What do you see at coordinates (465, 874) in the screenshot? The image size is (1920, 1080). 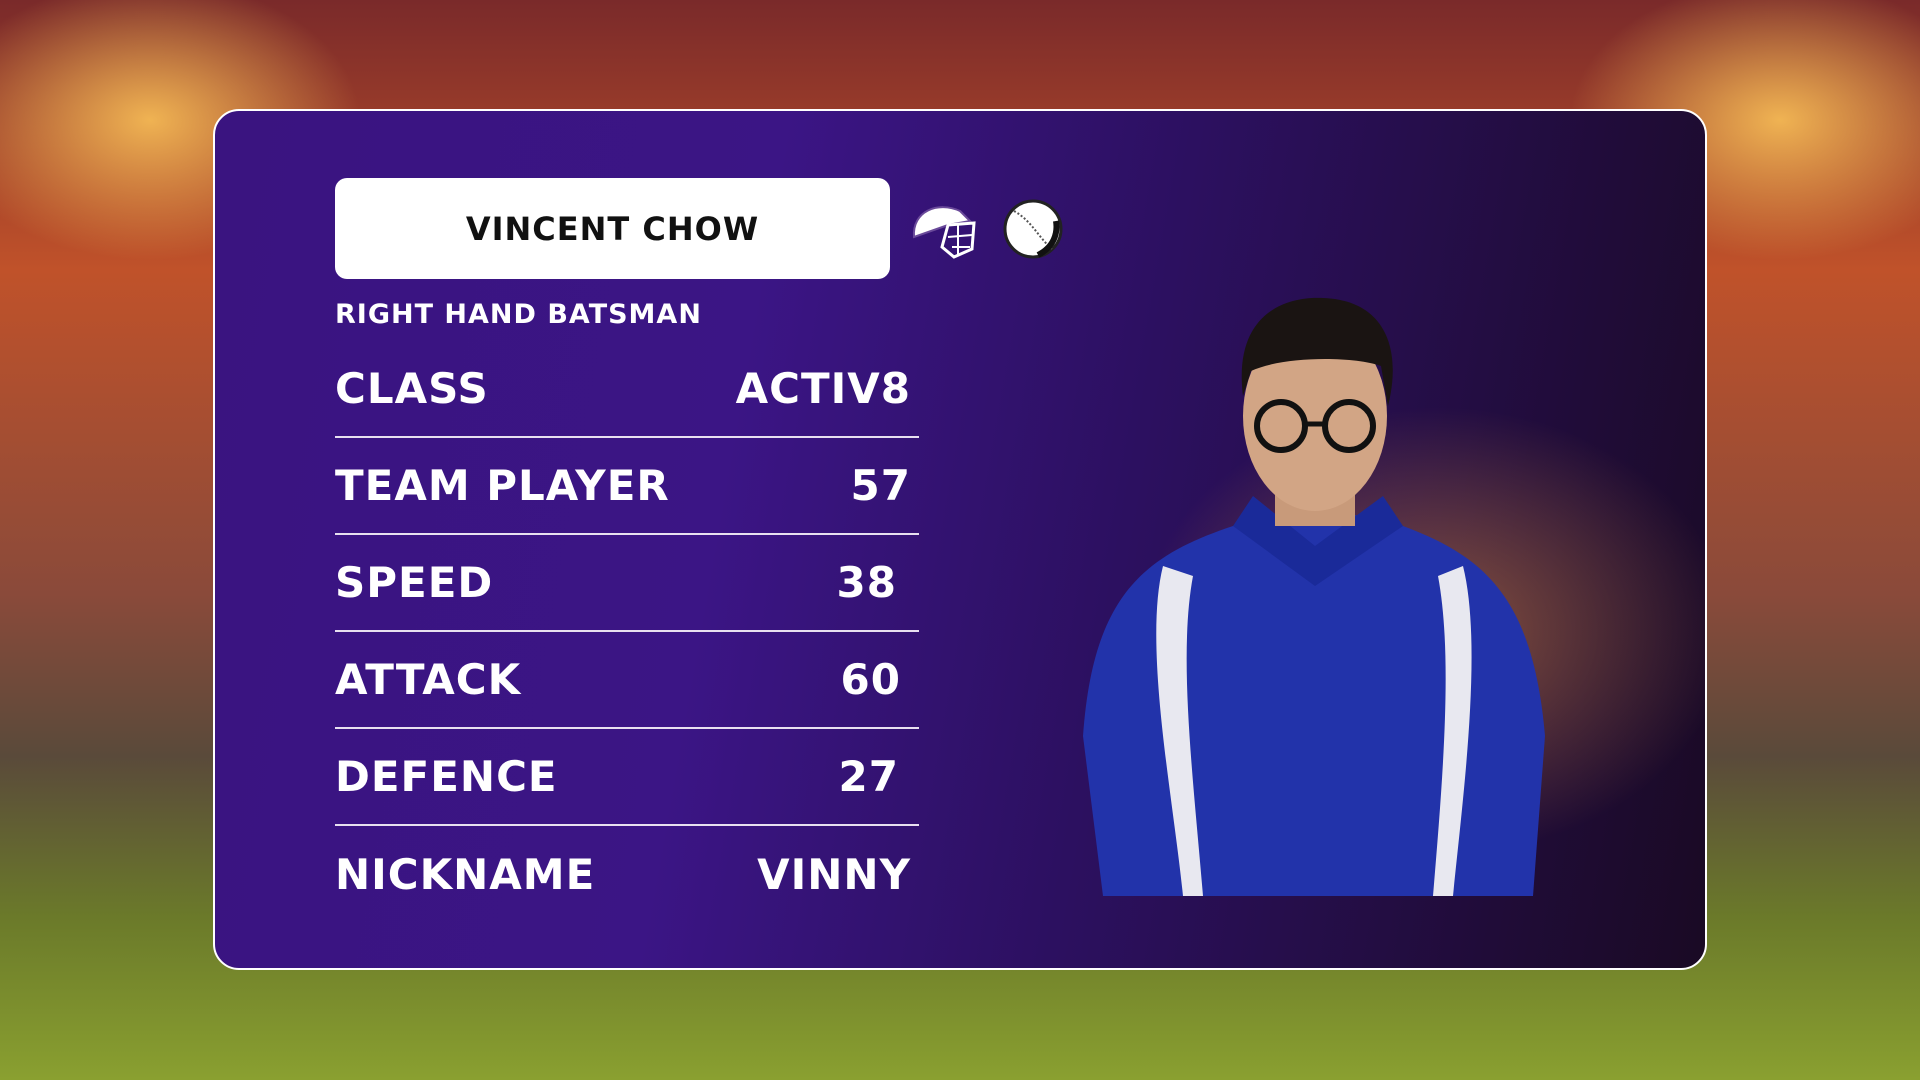 I see `stat-label: NICKNAME` at bounding box center [465, 874].